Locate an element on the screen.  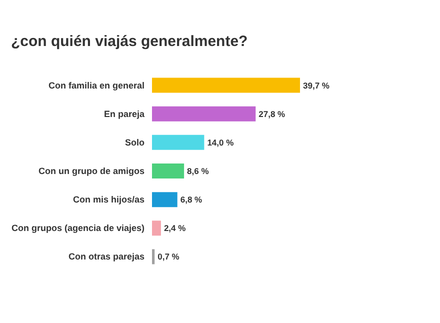
y-tick-label: Con mis hijos/as is located at coordinates (108, 199).